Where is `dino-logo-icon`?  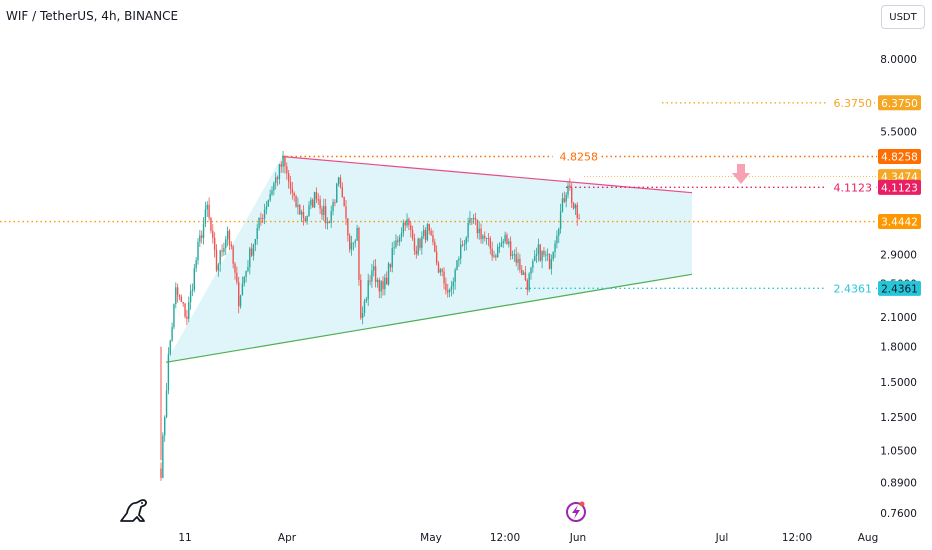 dino-logo-icon is located at coordinates (133, 510).